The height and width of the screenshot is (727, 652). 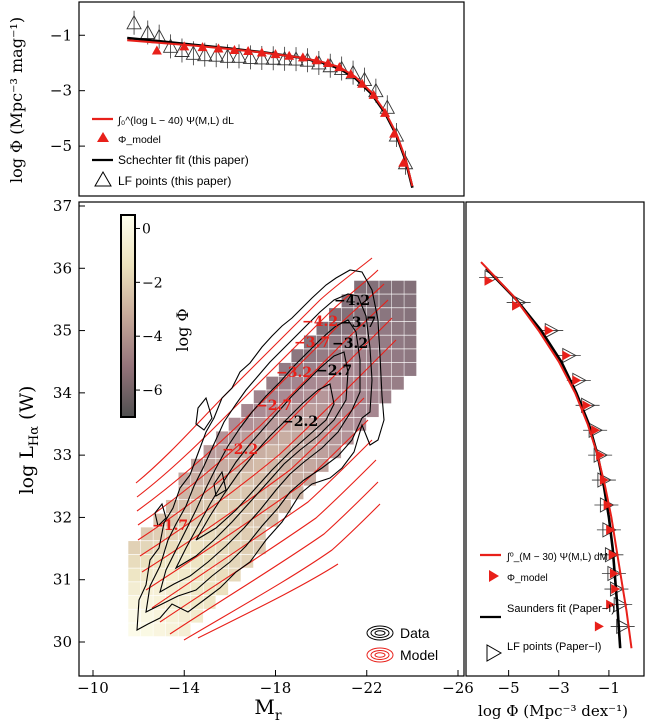 What do you see at coordinates (69, 424) in the screenshot?
I see `main-y-ticks: 30 31 32 33 34 35 36 37` at bounding box center [69, 424].